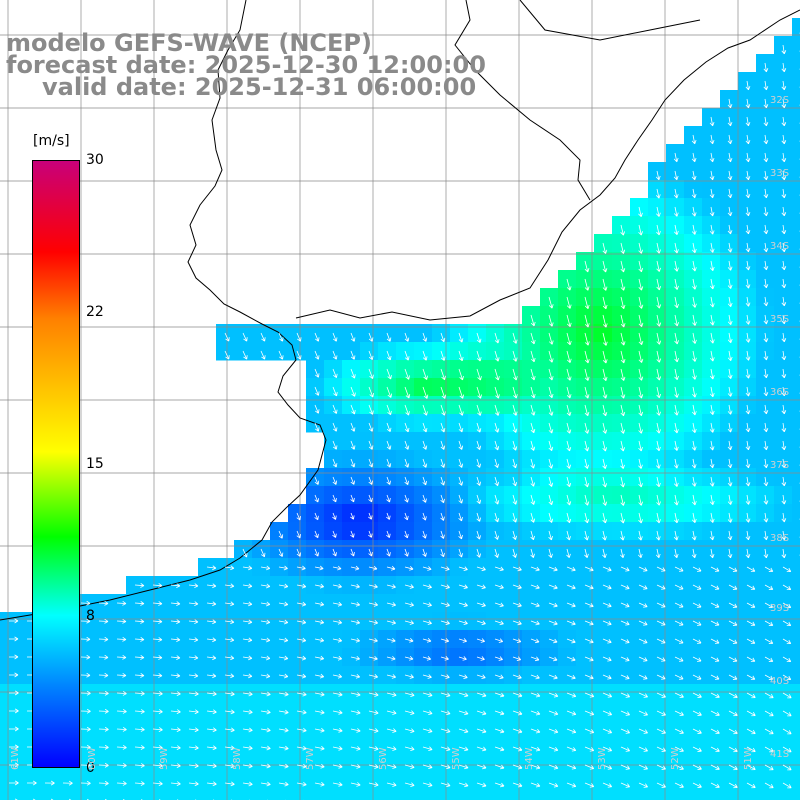  Describe the element at coordinates (15, 758) in the screenshot. I see `lon-label: 61W` at that location.